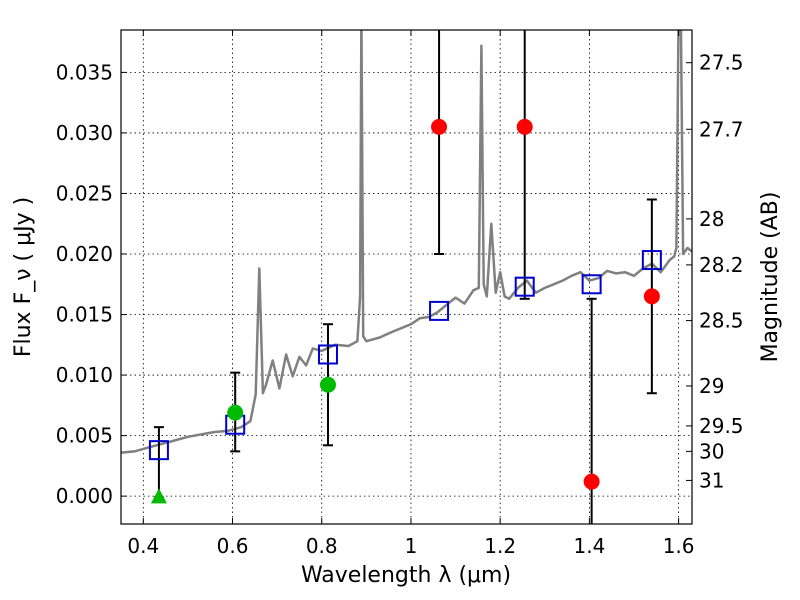 The image size is (800, 600). What do you see at coordinates (322, 546) in the screenshot?
I see `x-tick-label: 0.8` at bounding box center [322, 546].